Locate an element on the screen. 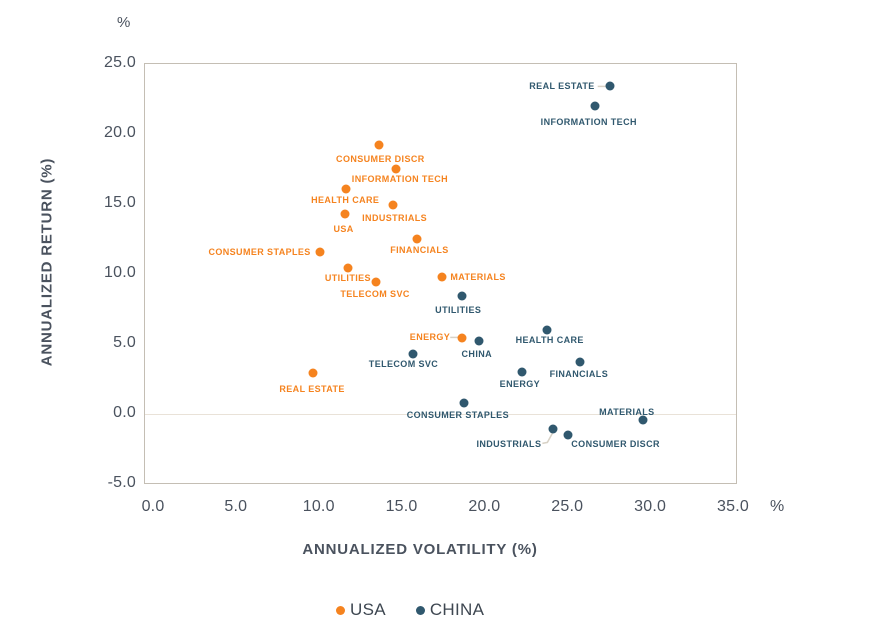  point-label-usa-consumer-staples: CONSUMER STAPLES is located at coordinates (259, 251).